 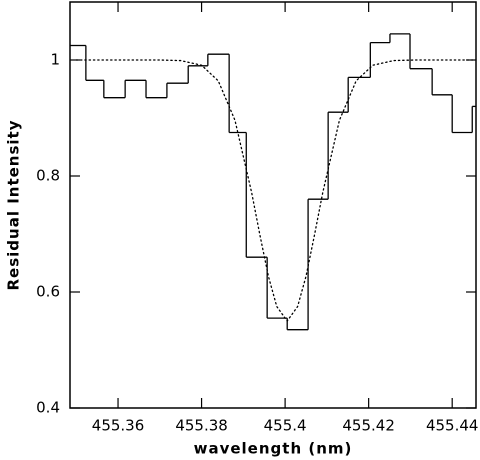 What do you see at coordinates (48, 176) in the screenshot?
I see `y-tick-label: 0.8` at bounding box center [48, 176].